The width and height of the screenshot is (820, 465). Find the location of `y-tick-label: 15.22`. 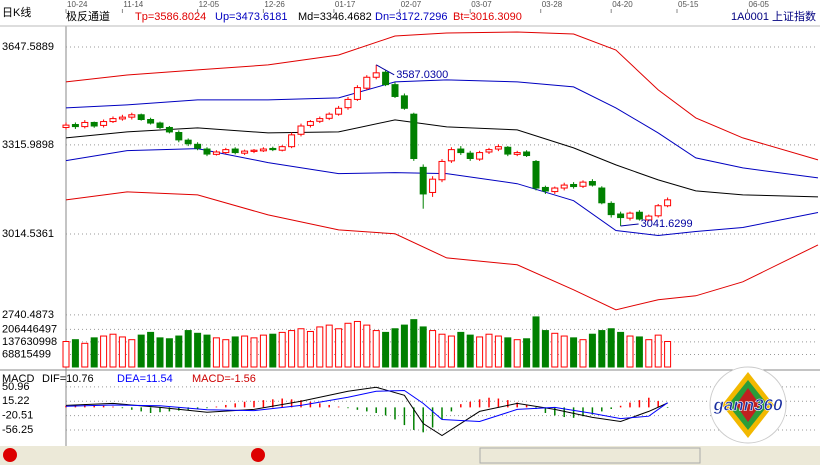

y-tick-label: 15.22 is located at coordinates (16, 401).